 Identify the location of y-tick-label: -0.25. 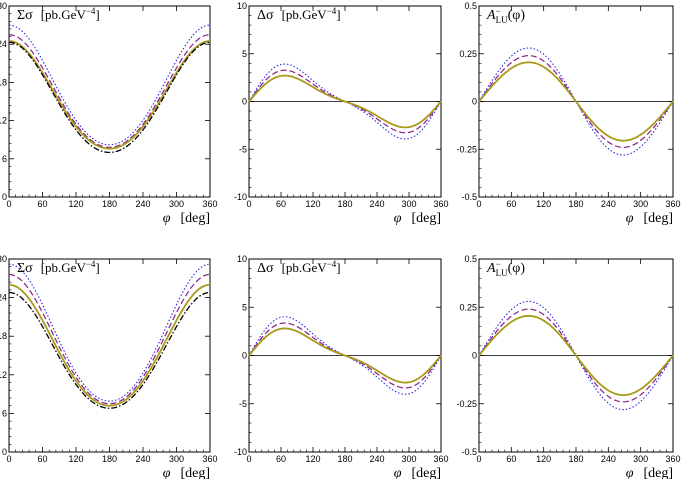
(466, 149).